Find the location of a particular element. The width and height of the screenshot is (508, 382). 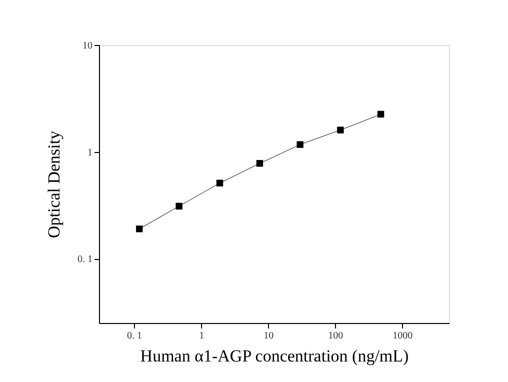

x-tick-label: 0. 1 is located at coordinates (134, 336).